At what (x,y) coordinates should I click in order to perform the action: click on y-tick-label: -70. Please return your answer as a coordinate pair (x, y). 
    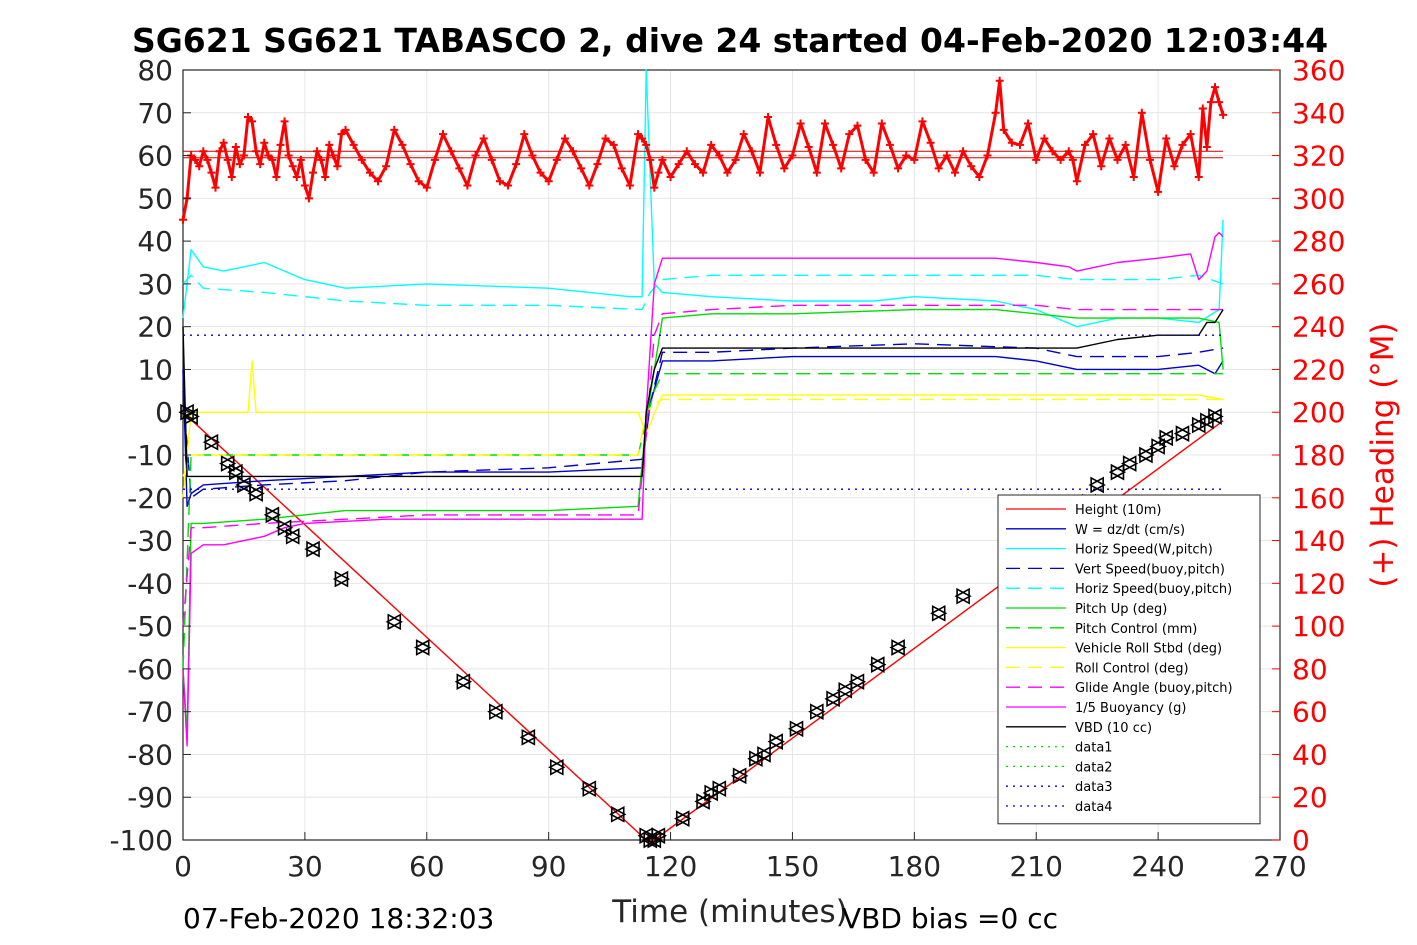
    Looking at the image, I should click on (150, 712).